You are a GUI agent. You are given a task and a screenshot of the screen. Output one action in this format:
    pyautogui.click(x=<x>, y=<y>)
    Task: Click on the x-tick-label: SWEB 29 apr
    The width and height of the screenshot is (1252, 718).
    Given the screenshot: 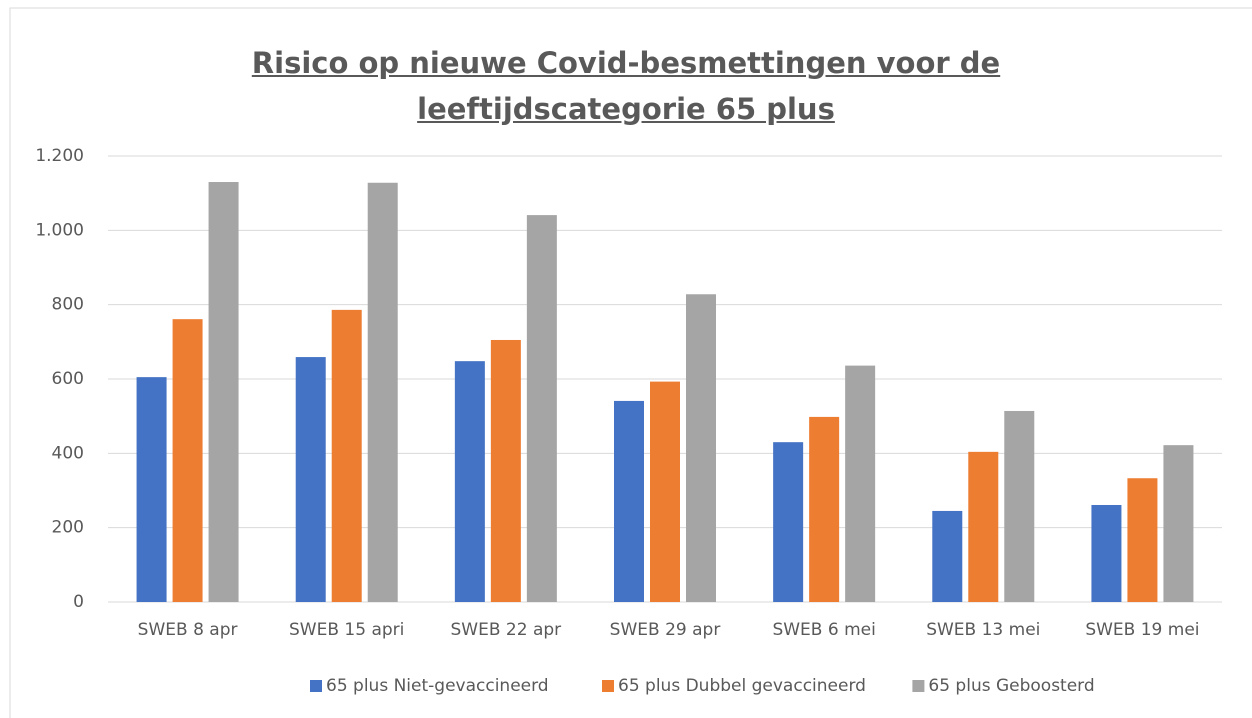 What is the action you would take?
    pyautogui.click(x=665, y=630)
    